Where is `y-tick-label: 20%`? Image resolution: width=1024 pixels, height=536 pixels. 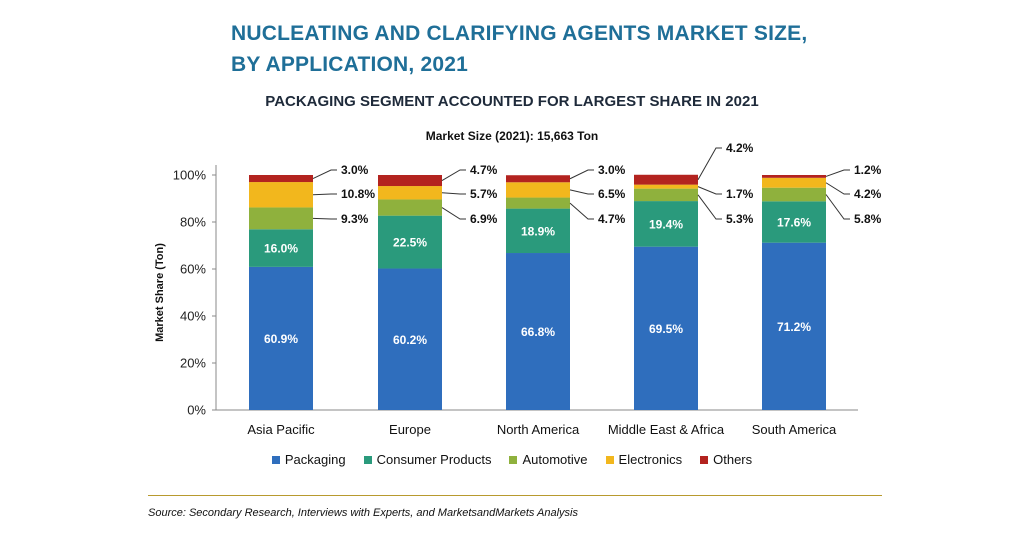 y-tick-label: 20% is located at coordinates (193, 363).